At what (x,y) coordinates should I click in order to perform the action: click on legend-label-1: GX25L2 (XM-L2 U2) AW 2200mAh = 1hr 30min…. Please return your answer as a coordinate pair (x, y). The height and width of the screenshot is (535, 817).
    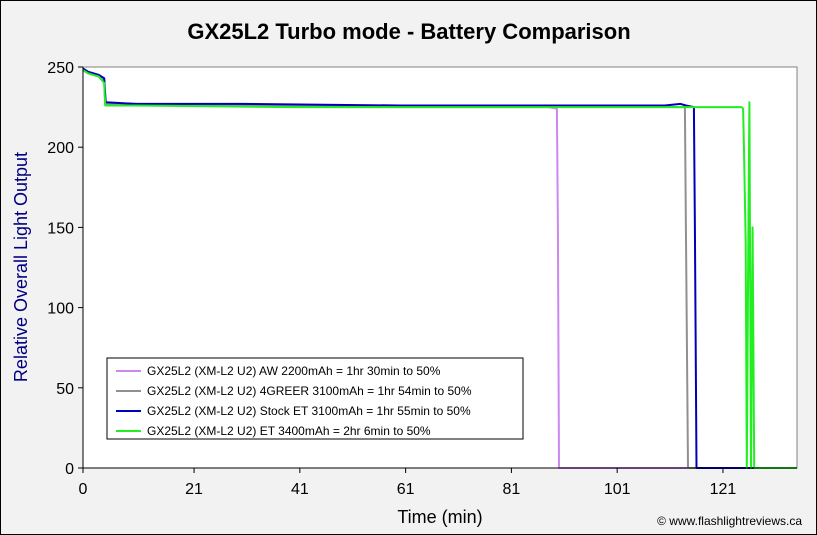
    Looking at the image, I should click on (294, 371).